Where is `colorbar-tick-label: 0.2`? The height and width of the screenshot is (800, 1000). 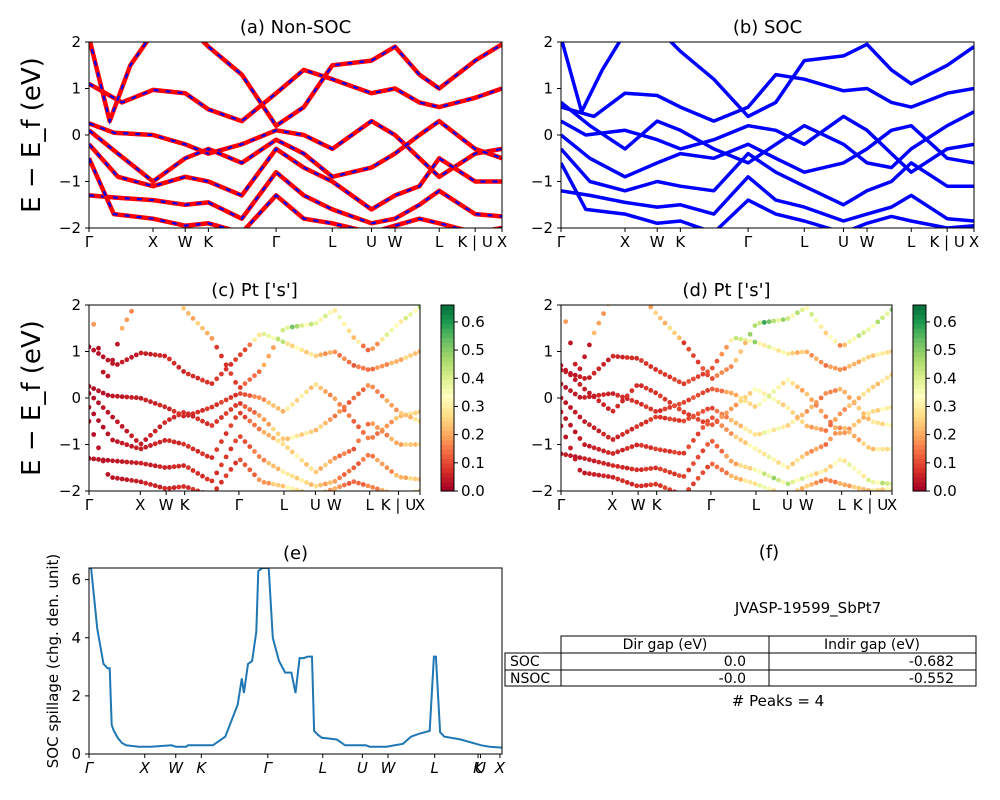
colorbar-tick-label: 0.2 is located at coordinates (473, 435).